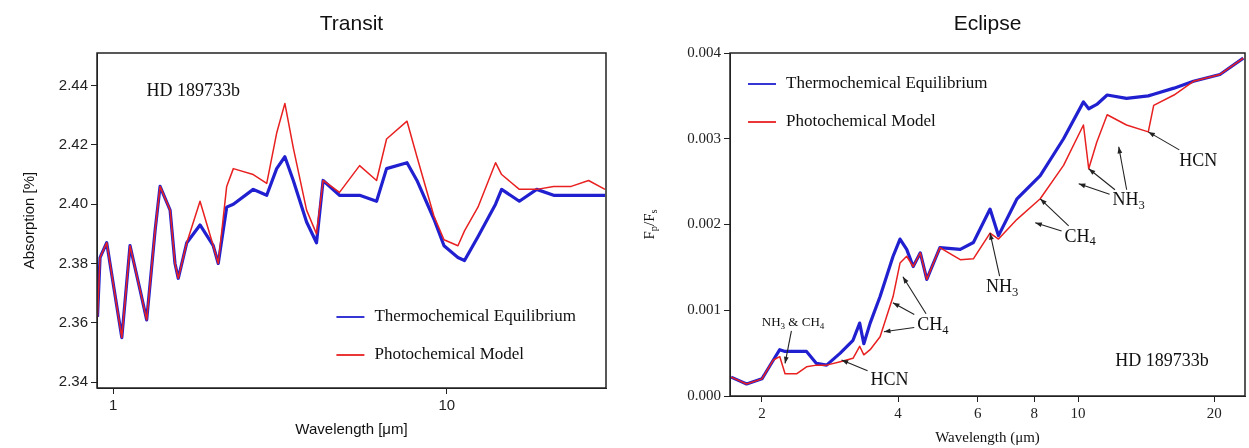 Image resolution: width=1249 pixels, height=448 pixels. What do you see at coordinates (977, 412) in the screenshot?
I see `x-tick-label: 6` at bounding box center [977, 412].